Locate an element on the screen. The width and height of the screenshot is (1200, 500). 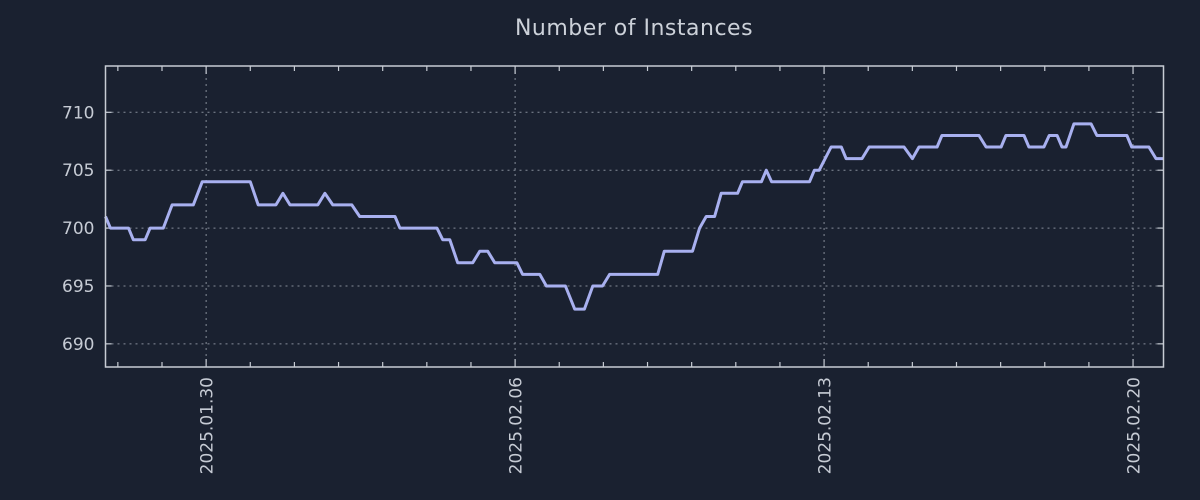
y-tick-label: 710 is located at coordinates (78, 113).